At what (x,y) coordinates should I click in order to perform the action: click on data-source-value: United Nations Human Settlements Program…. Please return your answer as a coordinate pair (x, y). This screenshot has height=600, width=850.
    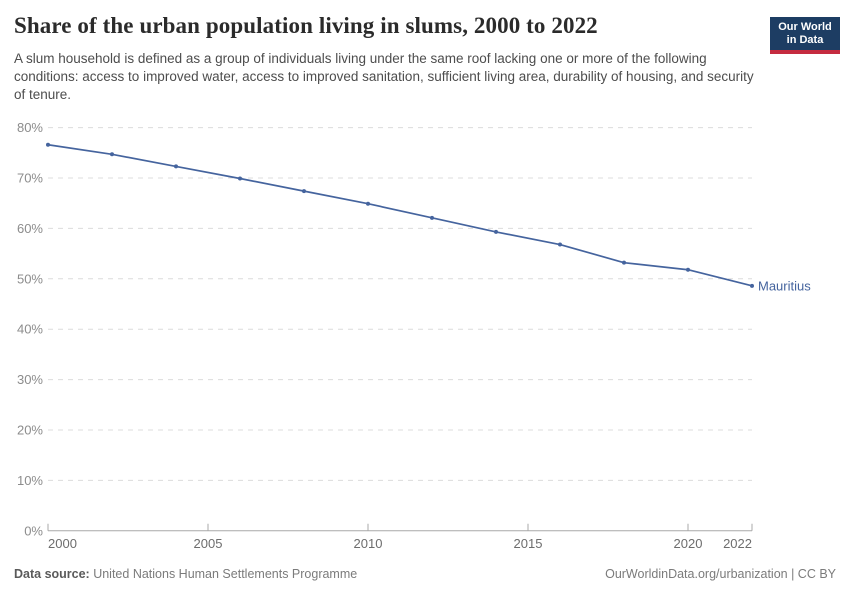
    Looking at the image, I should click on (223, 574).